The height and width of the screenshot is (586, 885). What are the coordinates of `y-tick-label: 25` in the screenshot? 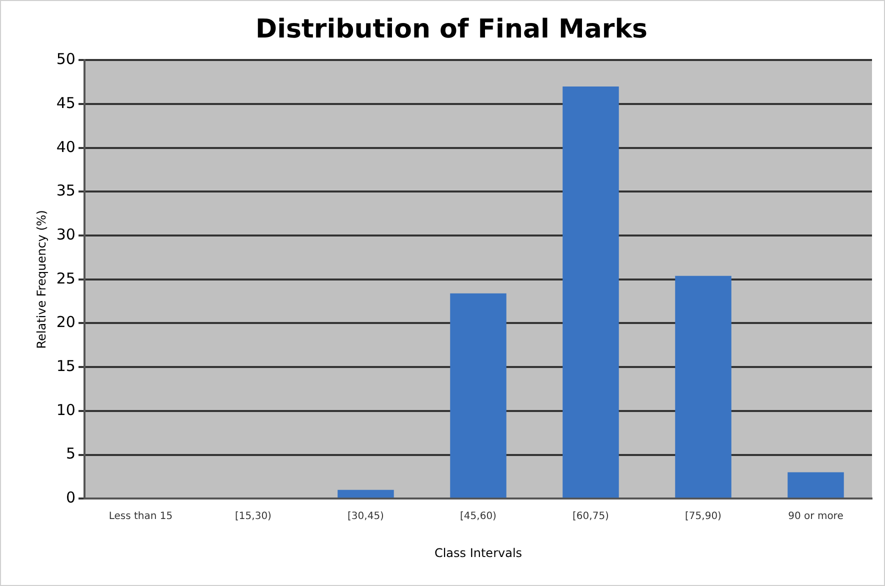 It's located at (66, 278).